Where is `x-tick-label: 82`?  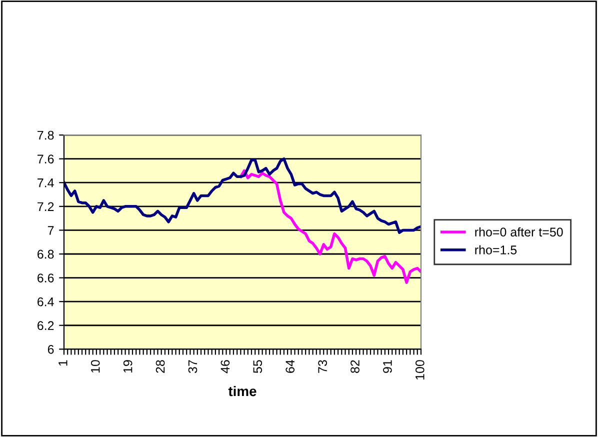
x-tick-label: 82 is located at coordinates (355, 366).